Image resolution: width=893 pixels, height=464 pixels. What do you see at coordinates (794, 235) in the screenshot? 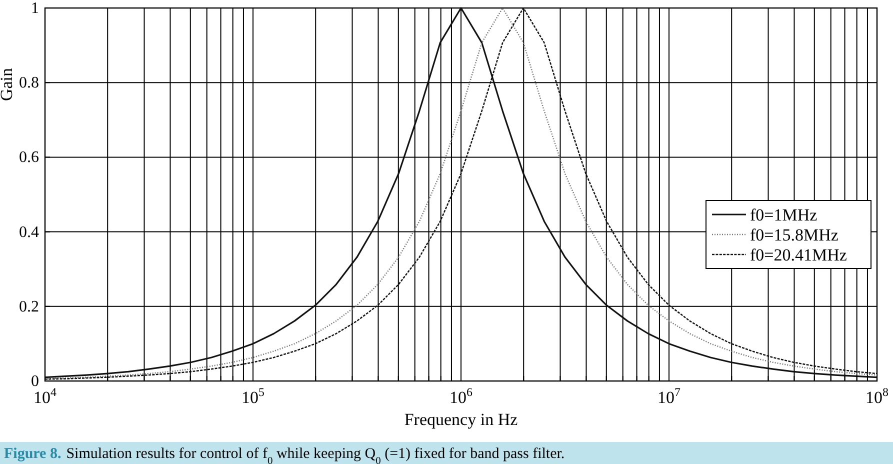
I see `legend-label: f0=15.8MHz` at bounding box center [794, 235].